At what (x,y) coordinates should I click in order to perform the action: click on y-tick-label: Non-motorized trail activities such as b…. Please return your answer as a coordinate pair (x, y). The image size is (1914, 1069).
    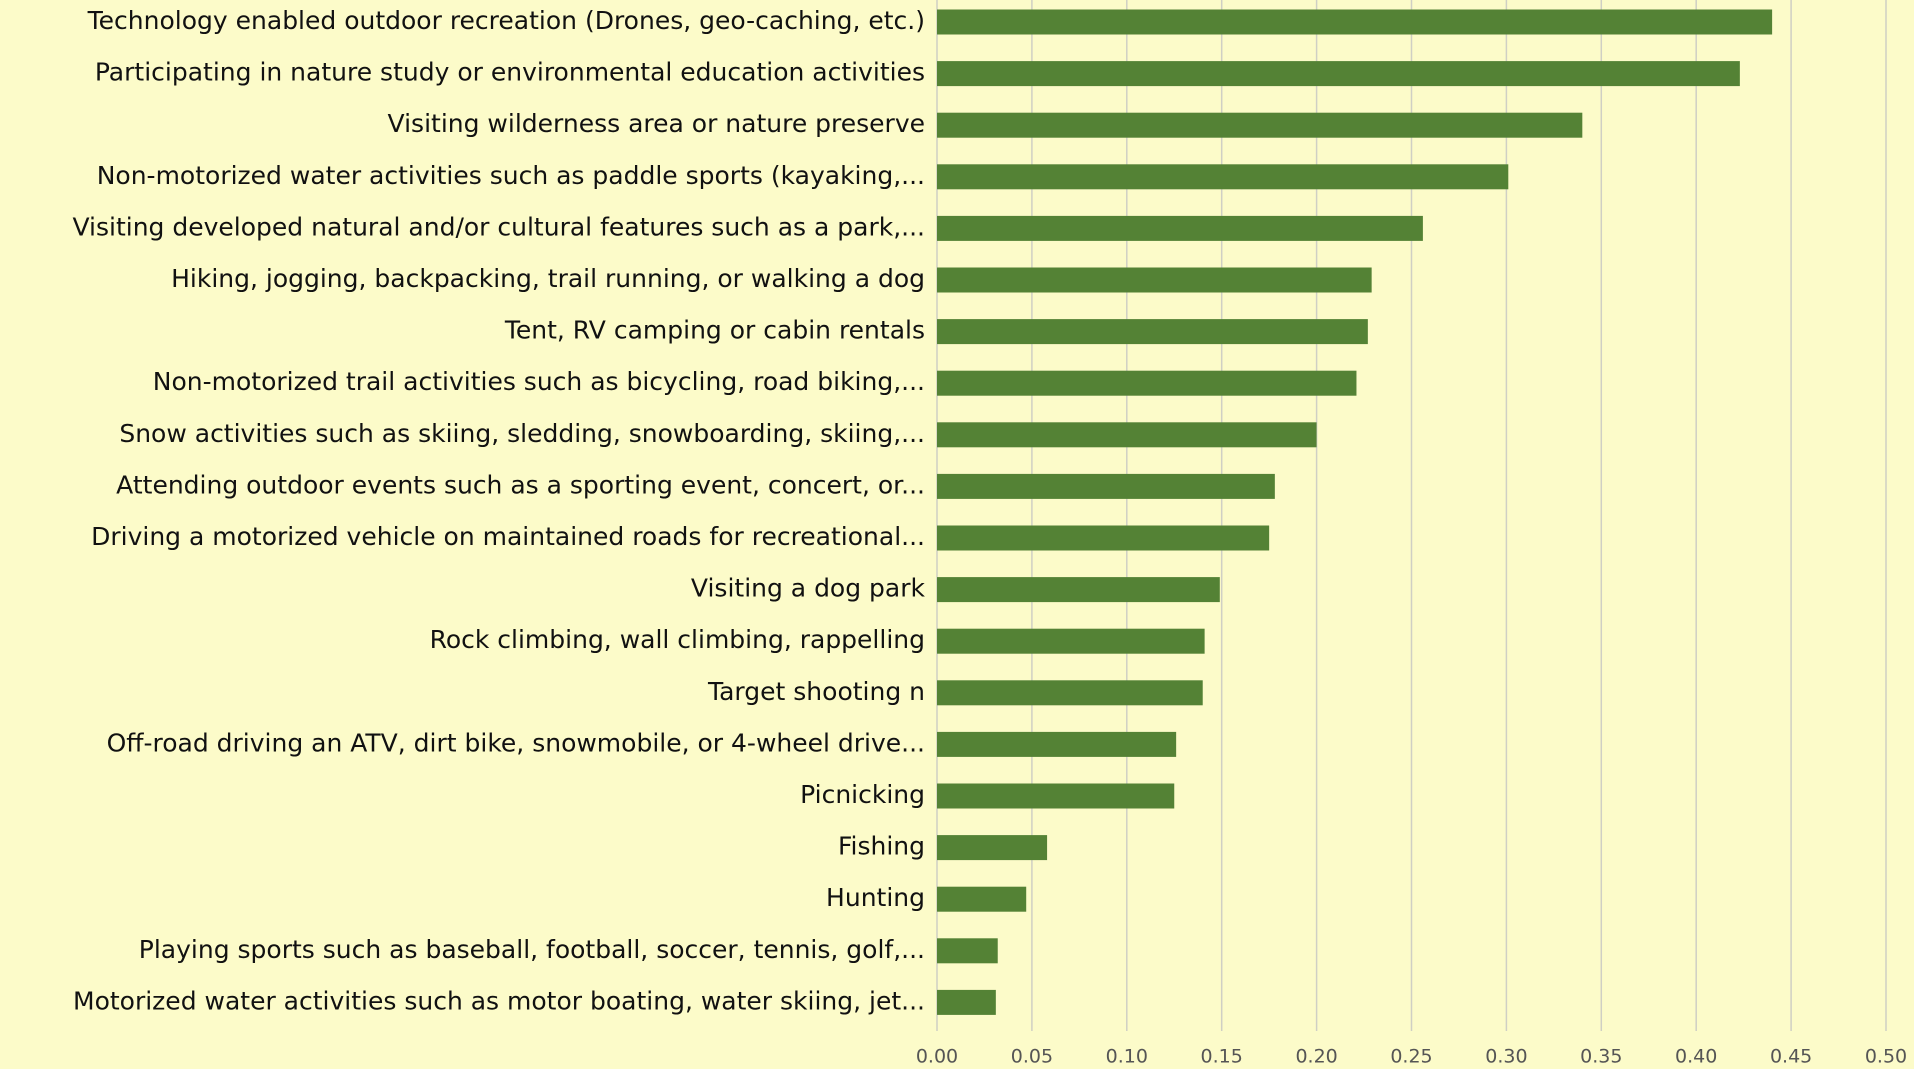
    Looking at the image, I should click on (539, 381).